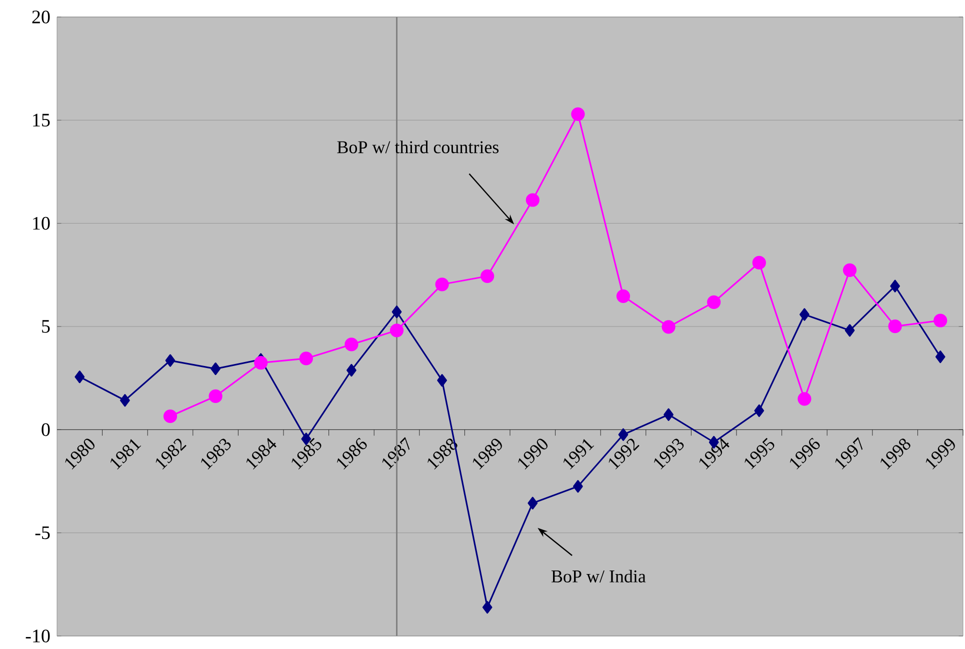 The width and height of the screenshot is (965, 649). I want to click on y-tick-label: 15, so click(41, 120).